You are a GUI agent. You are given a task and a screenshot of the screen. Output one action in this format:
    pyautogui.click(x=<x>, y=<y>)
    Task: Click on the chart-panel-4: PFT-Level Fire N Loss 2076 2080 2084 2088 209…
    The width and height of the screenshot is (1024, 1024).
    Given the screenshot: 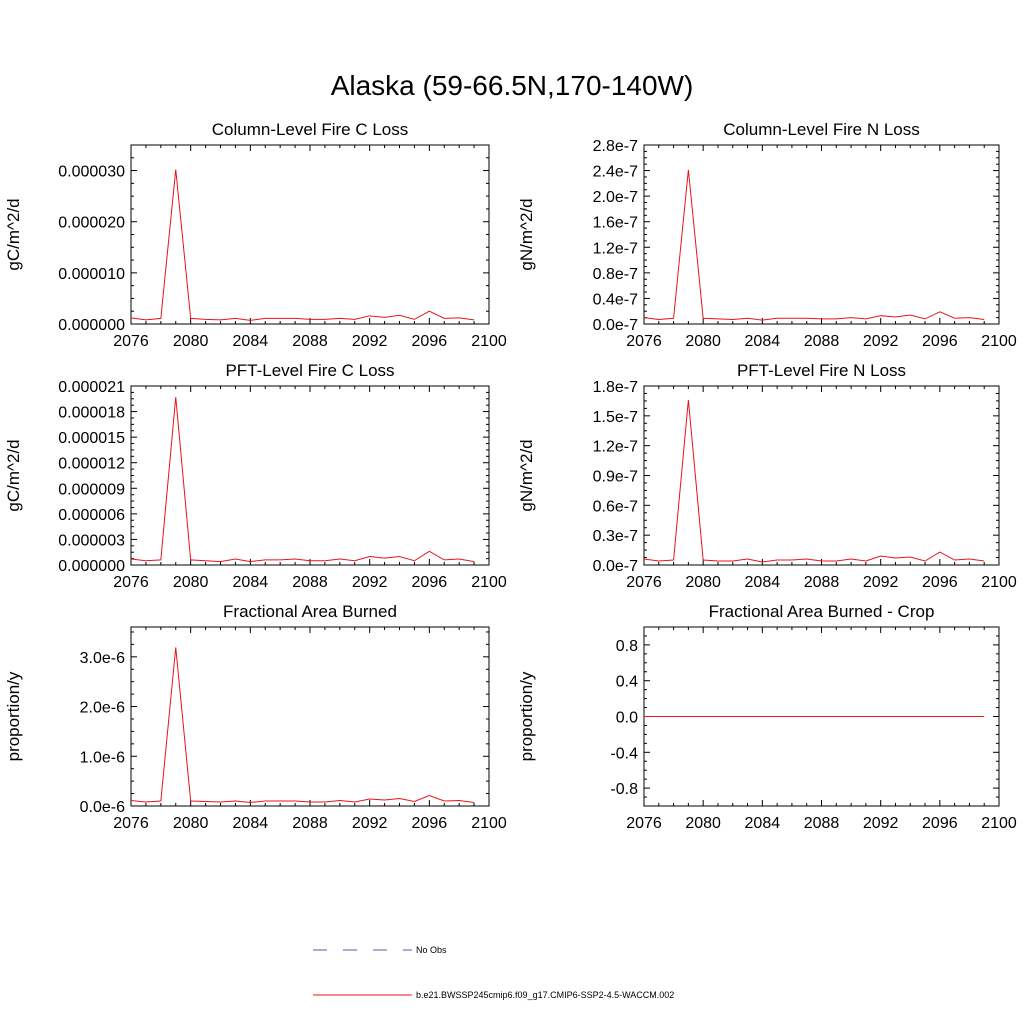 What is the action you would take?
    pyautogui.click(x=767, y=476)
    